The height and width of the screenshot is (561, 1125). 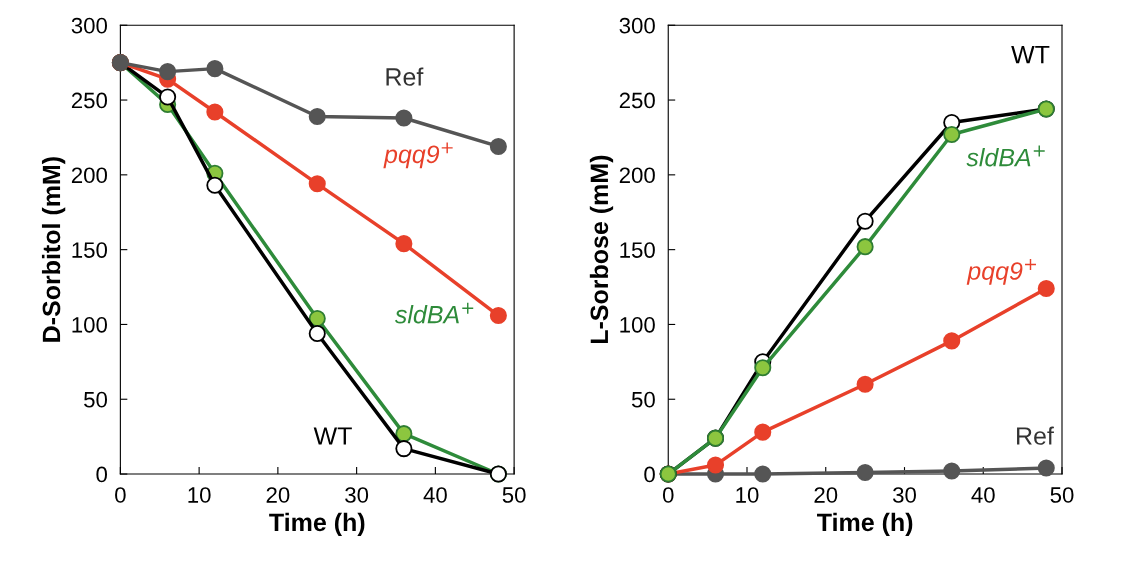 What do you see at coordinates (434, 313) in the screenshot?
I see `text: sldBA$^{+}$` at bounding box center [434, 313].